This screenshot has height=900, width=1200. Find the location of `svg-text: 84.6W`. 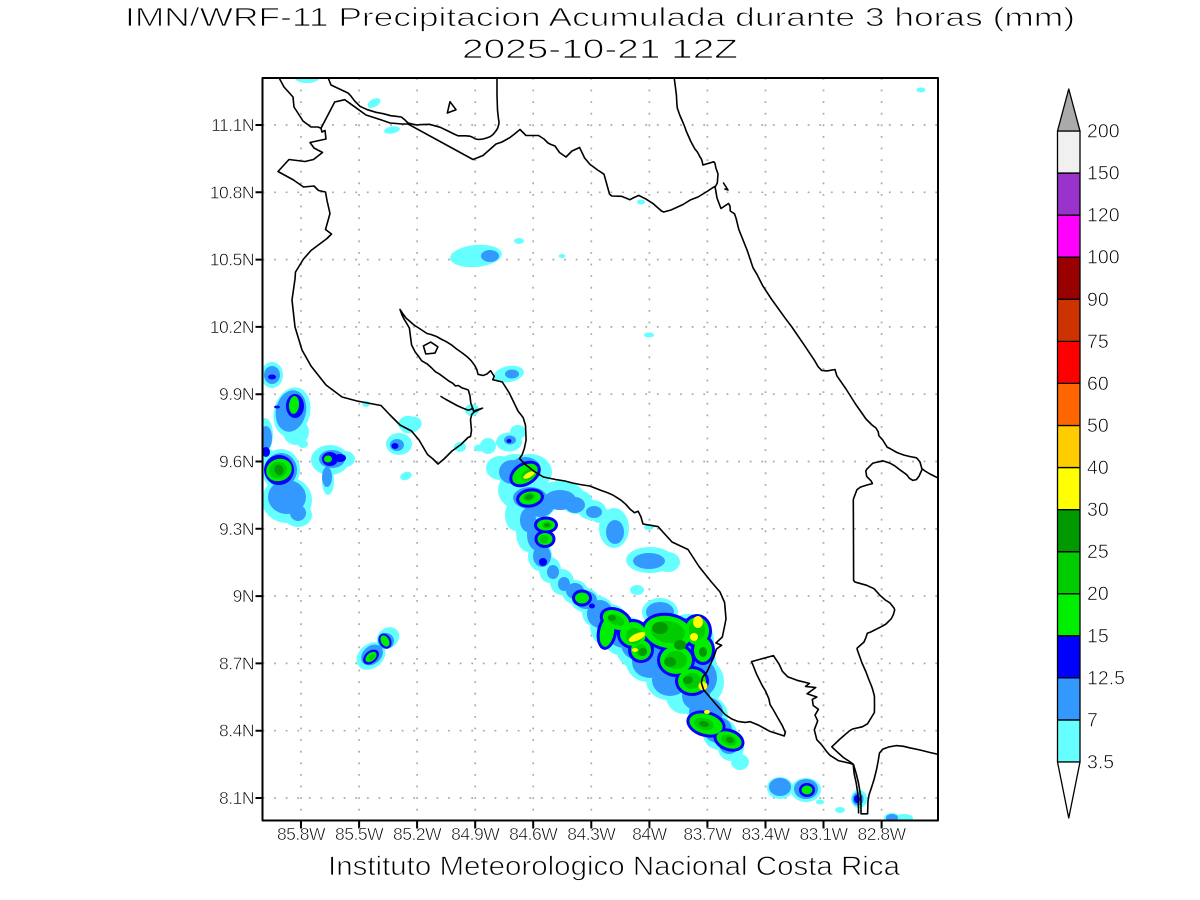

svg-text: 84.6W is located at coordinates (533, 834).